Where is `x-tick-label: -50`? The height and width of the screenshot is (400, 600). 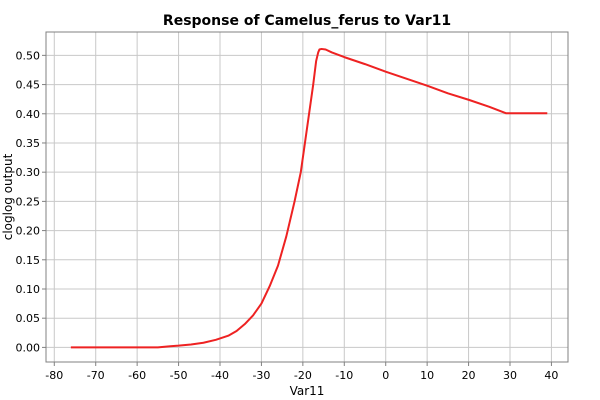 x-tick-label: -50 is located at coordinates (179, 375).